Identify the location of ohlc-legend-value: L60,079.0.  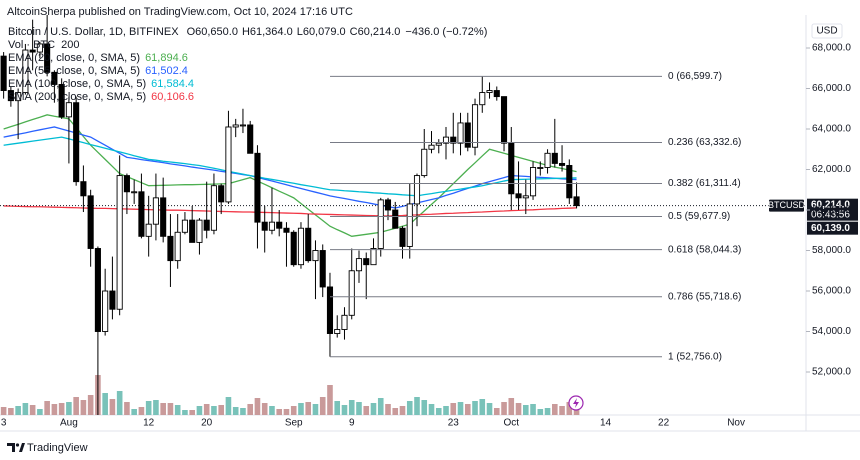
(321, 32).